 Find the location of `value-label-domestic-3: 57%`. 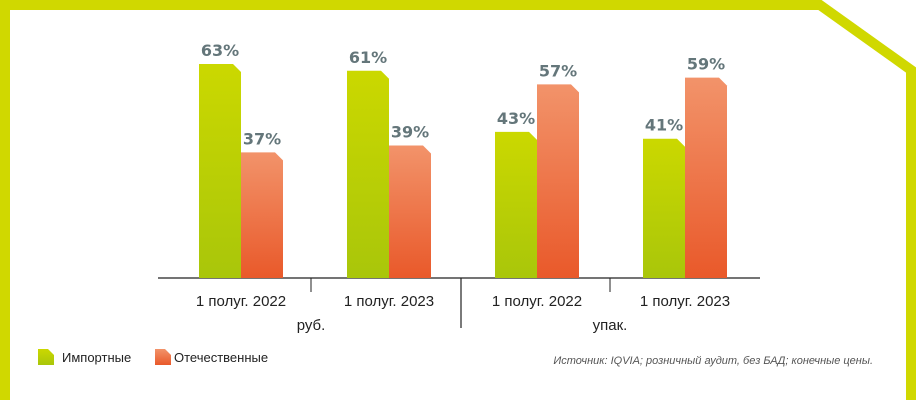

value-label-domestic-3: 57% is located at coordinates (558, 70).